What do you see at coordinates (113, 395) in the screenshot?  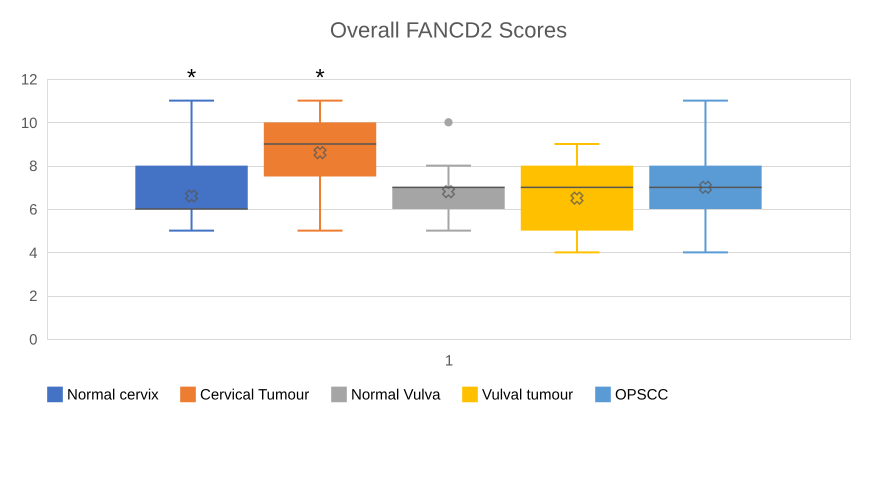 I see `legend-label: Normal cervix` at bounding box center [113, 395].